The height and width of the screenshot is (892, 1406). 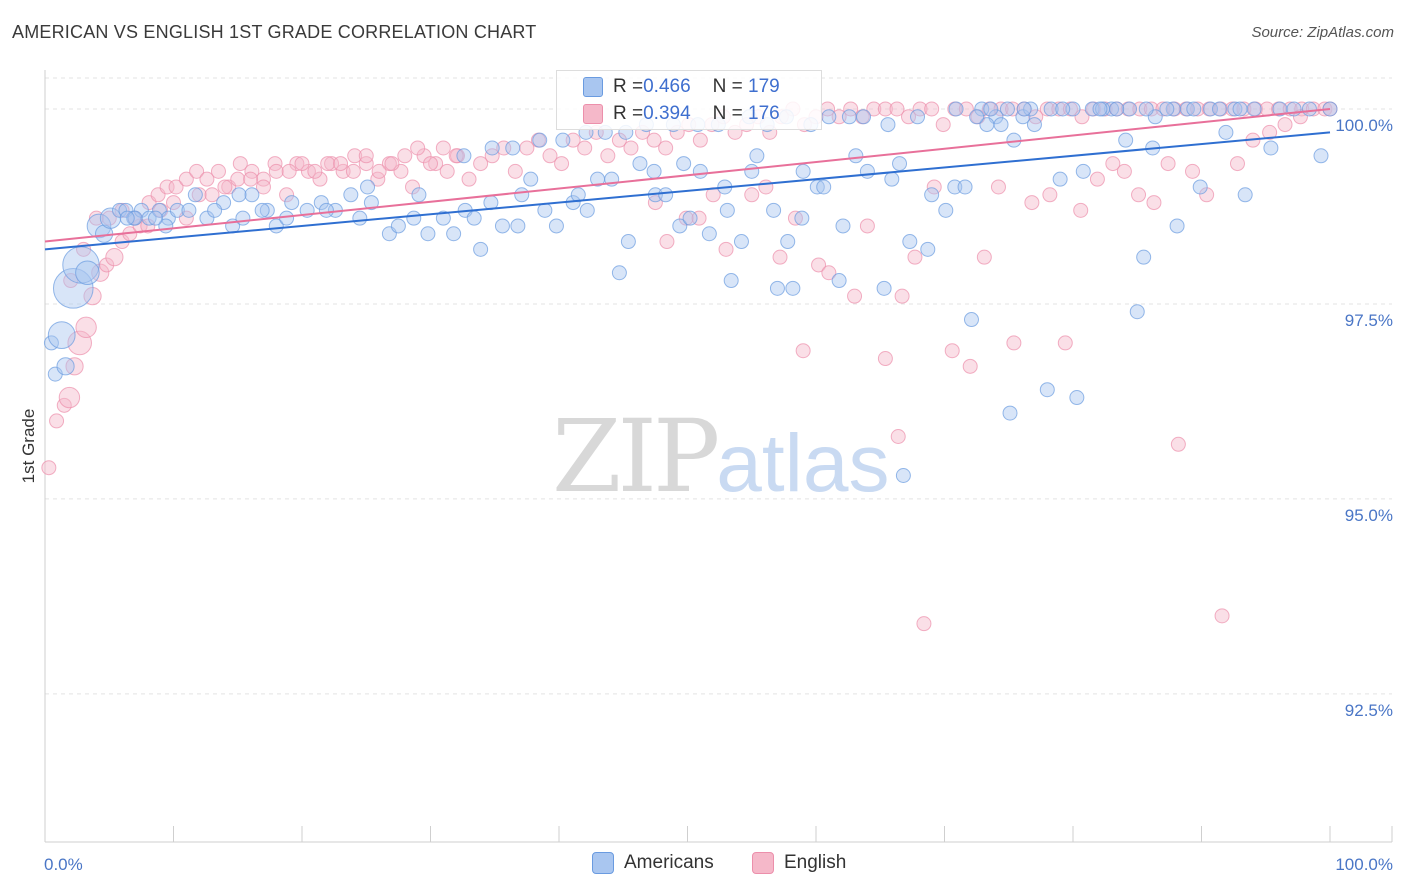 I want to click on english-legend-label: English, so click(x=815, y=862).